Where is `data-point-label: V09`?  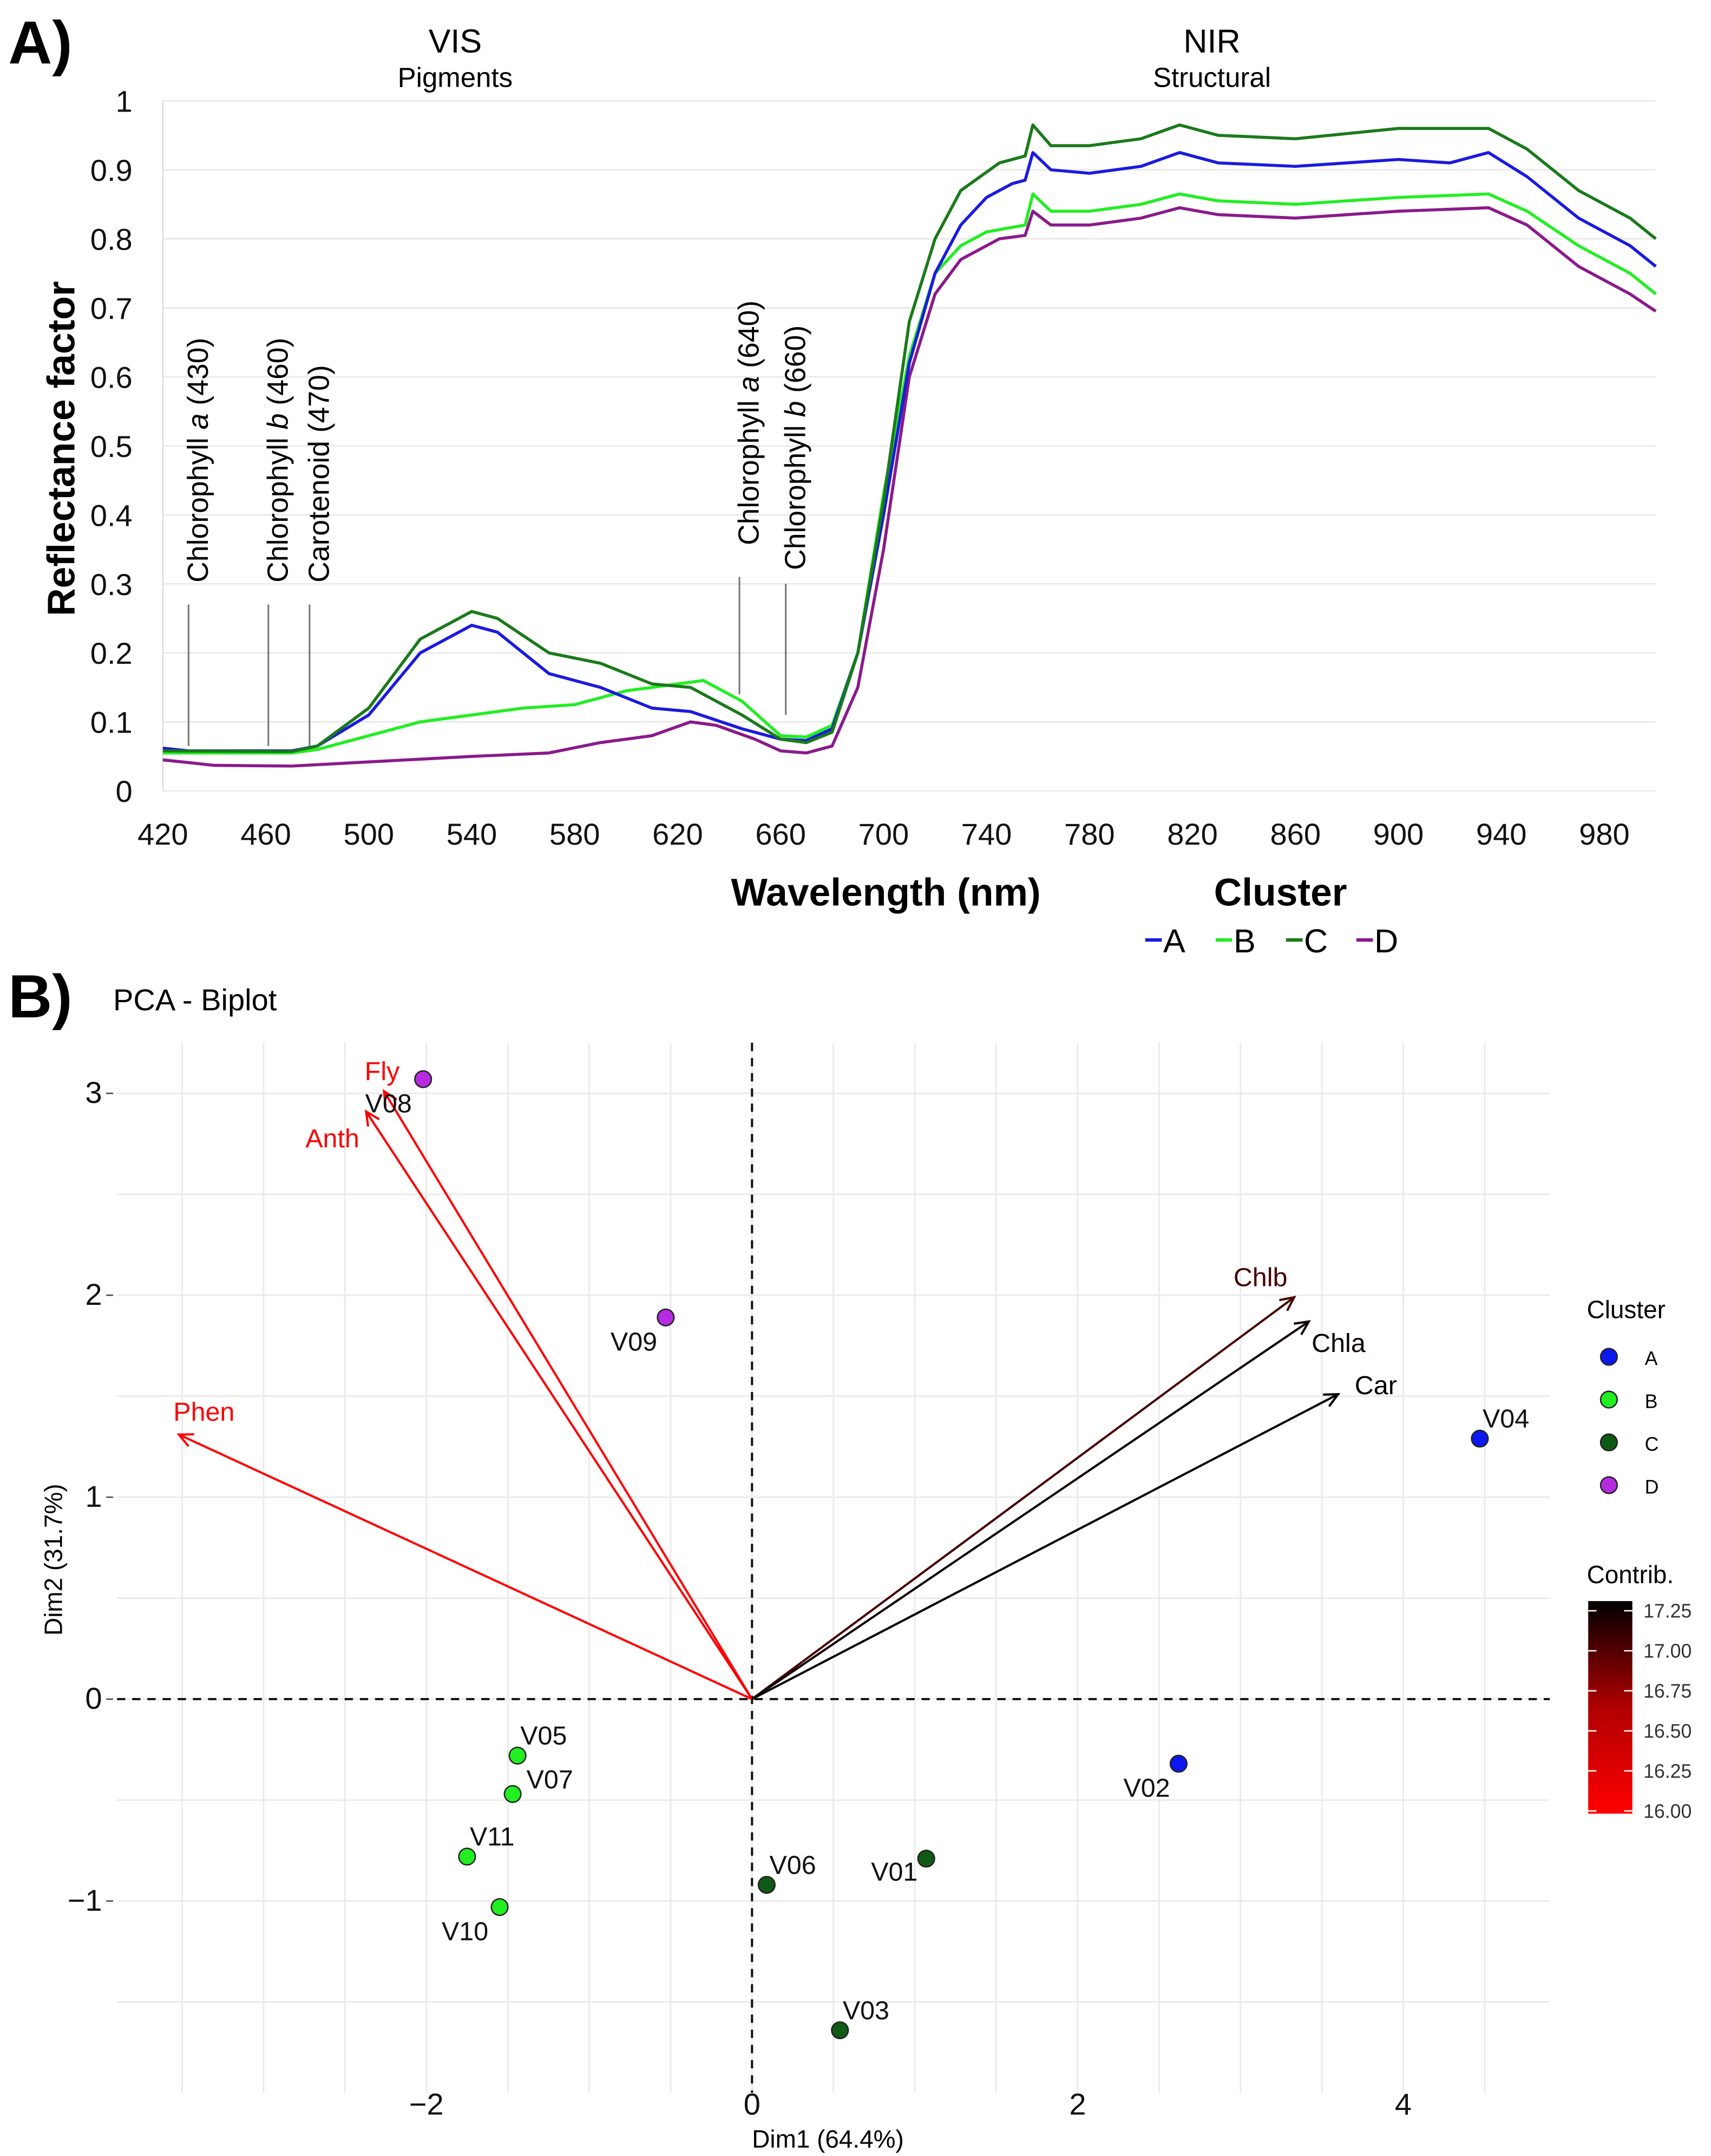
data-point-label: V09 is located at coordinates (634, 1341).